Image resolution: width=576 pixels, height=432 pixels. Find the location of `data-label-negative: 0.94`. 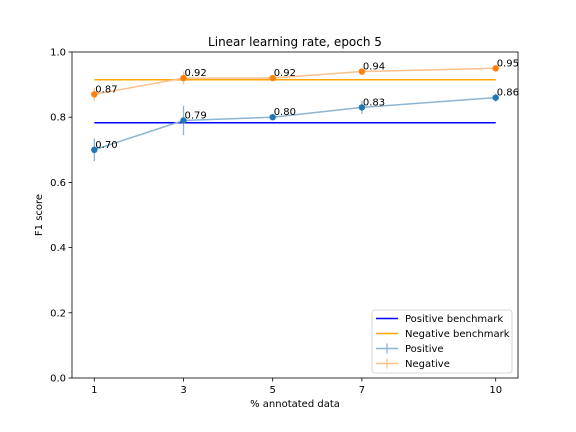

data-label-negative: 0.94 is located at coordinates (374, 67).